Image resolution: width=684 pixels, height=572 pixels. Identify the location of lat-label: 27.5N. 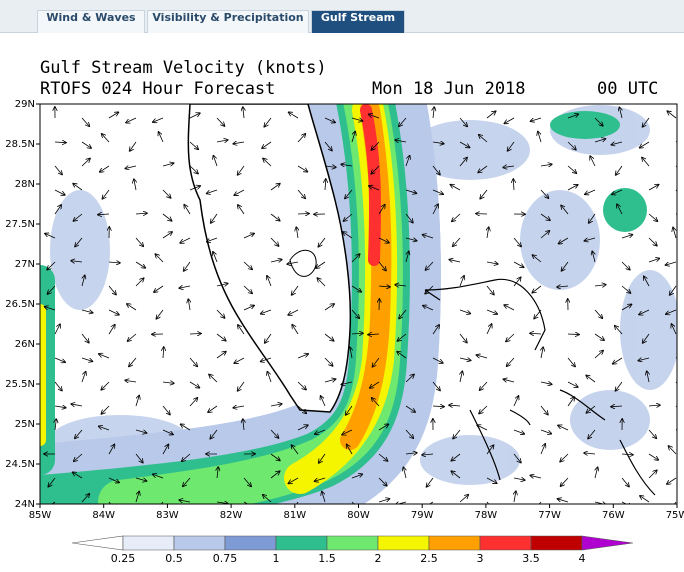
(20, 224).